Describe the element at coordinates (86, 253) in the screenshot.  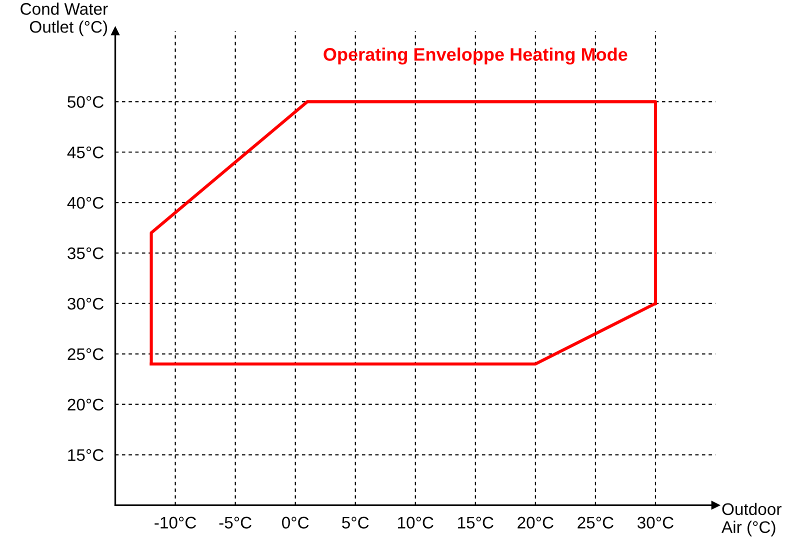
I see `y-tick-label: 35°C` at that location.